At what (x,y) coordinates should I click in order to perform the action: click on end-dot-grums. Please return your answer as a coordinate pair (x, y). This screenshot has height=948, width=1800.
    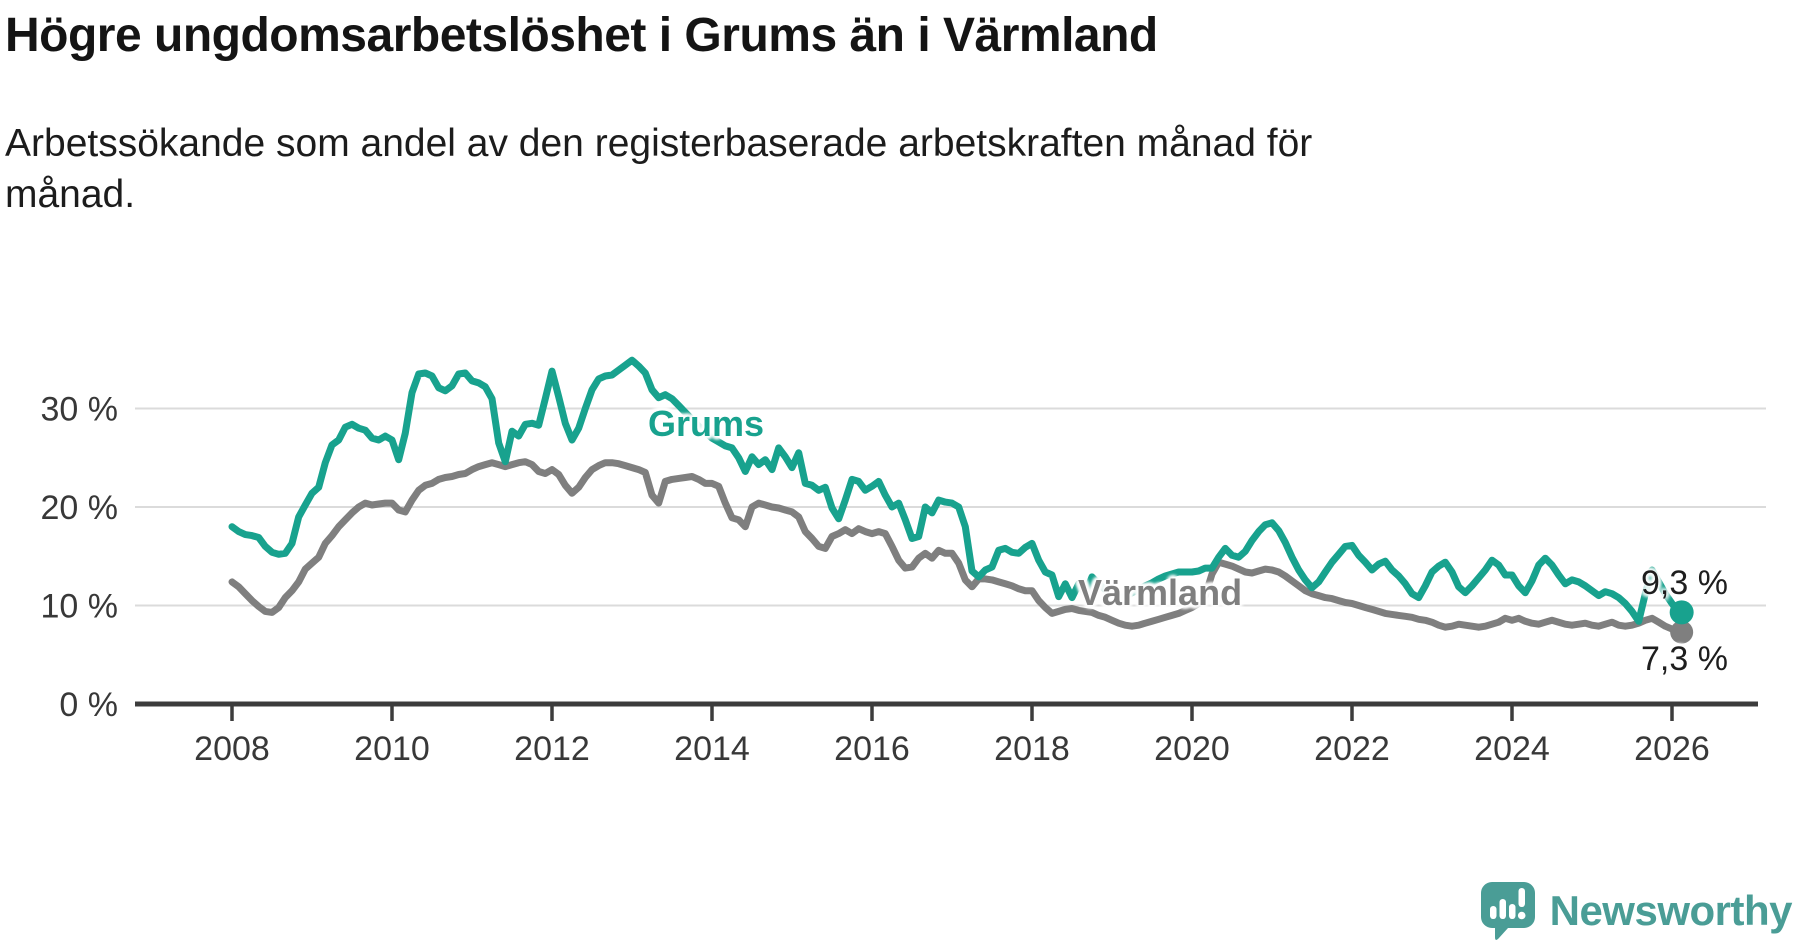
    Looking at the image, I should click on (1681, 612).